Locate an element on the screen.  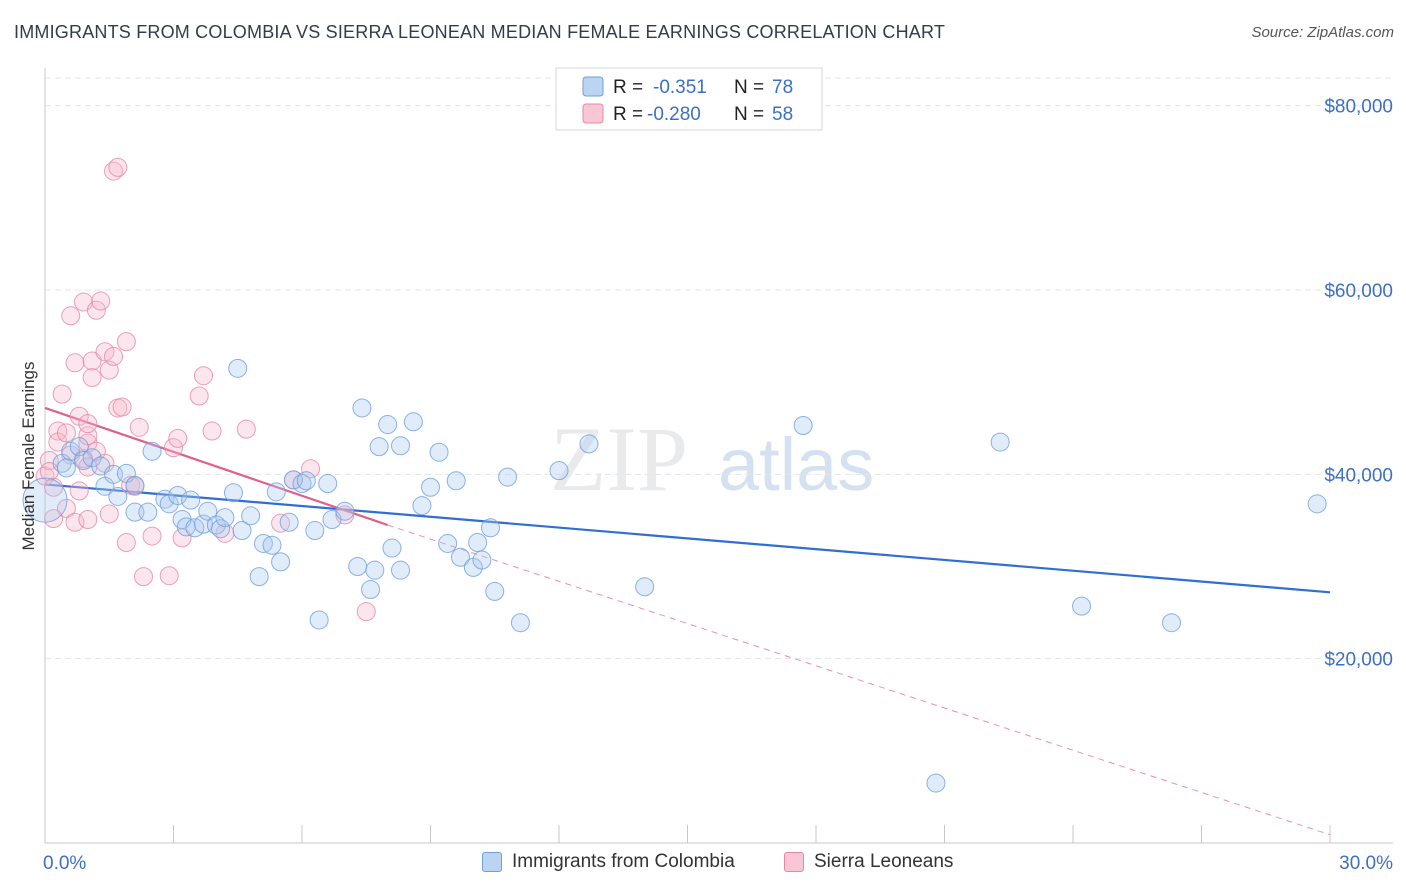
watermark-zip: ZIP is located at coordinates (619, 459).